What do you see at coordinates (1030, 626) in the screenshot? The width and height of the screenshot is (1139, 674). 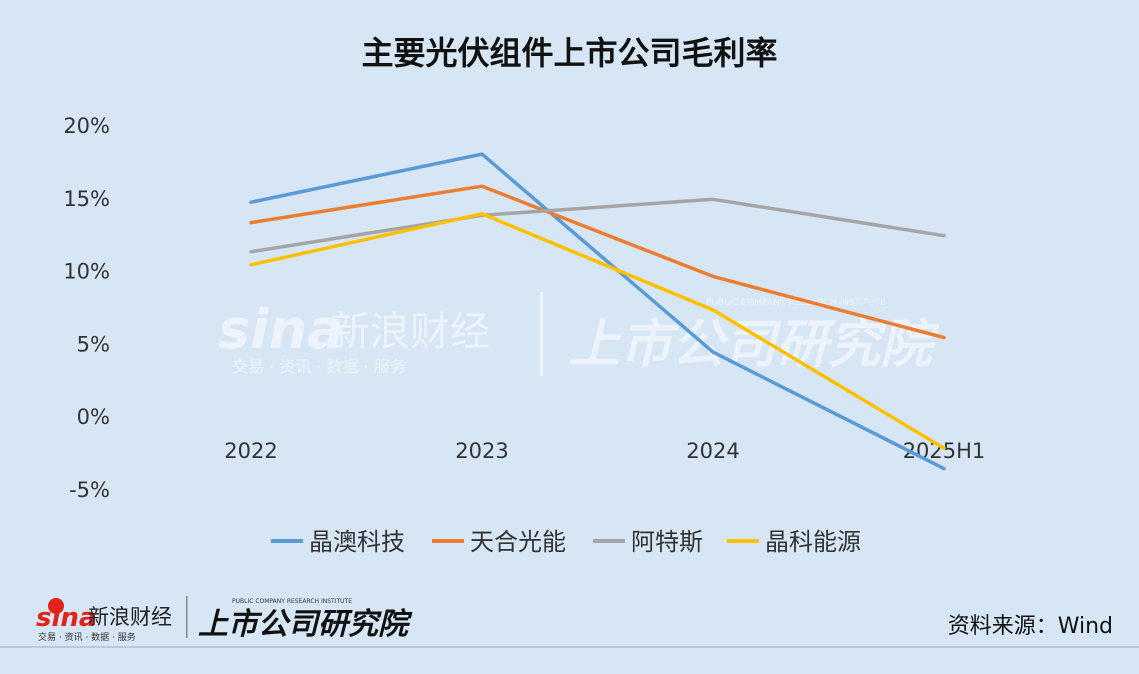 I see `source-note: 资料来源：Wind` at bounding box center [1030, 626].